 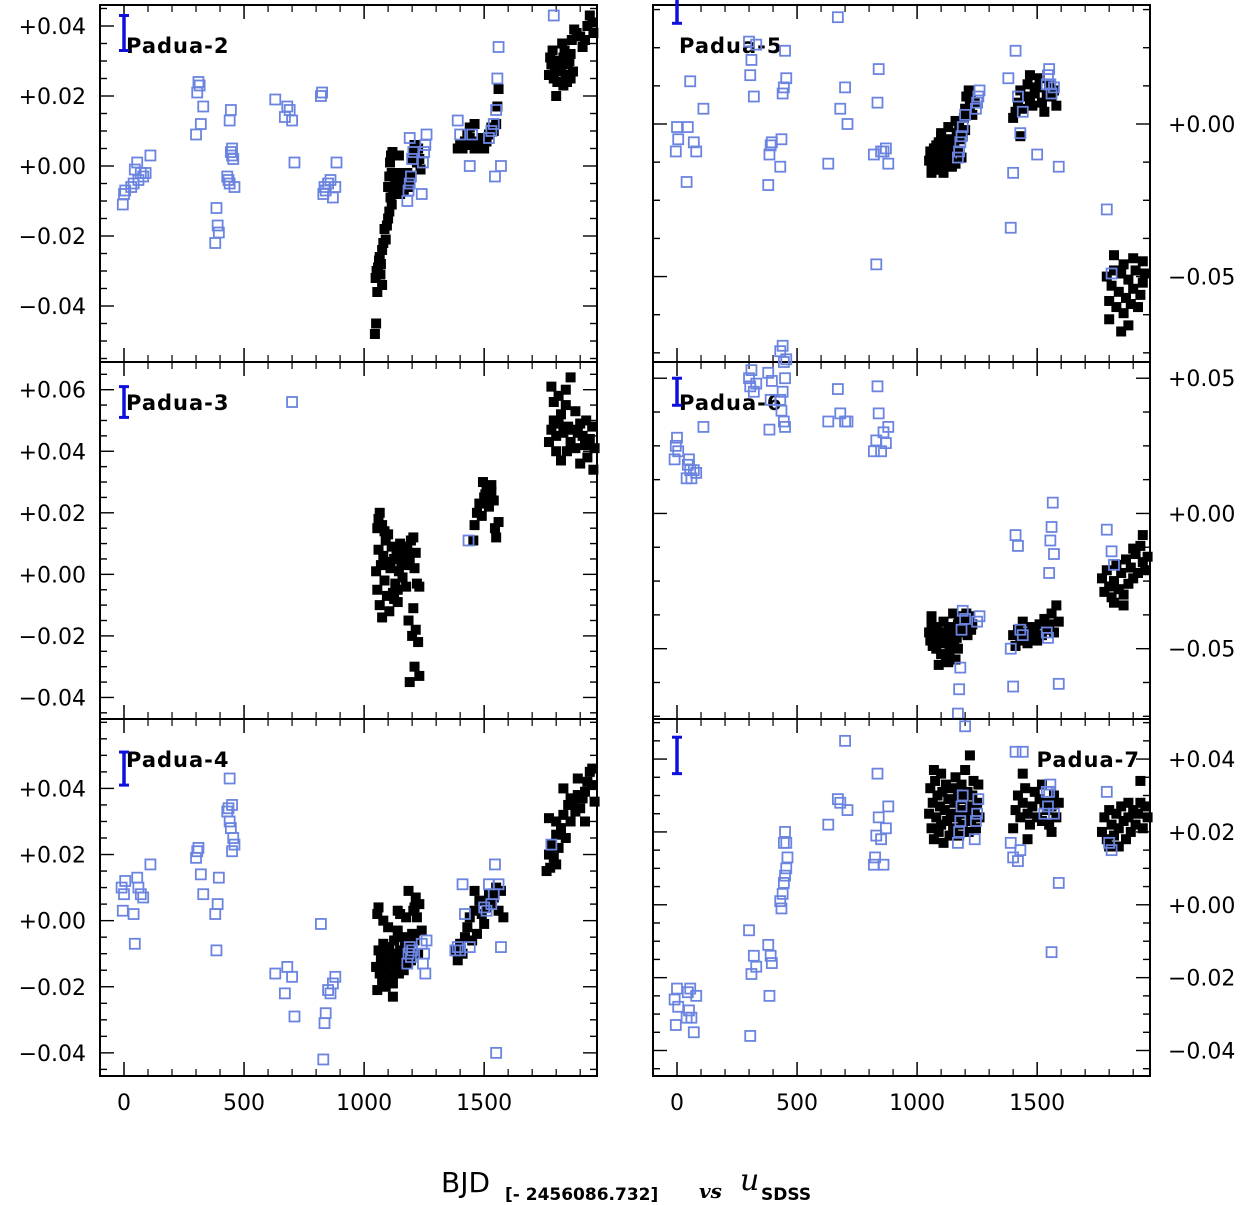 I want to click on panel-padua-6: −0.05 +0.00 +0.05 Padua-6, so click(x=943, y=529).